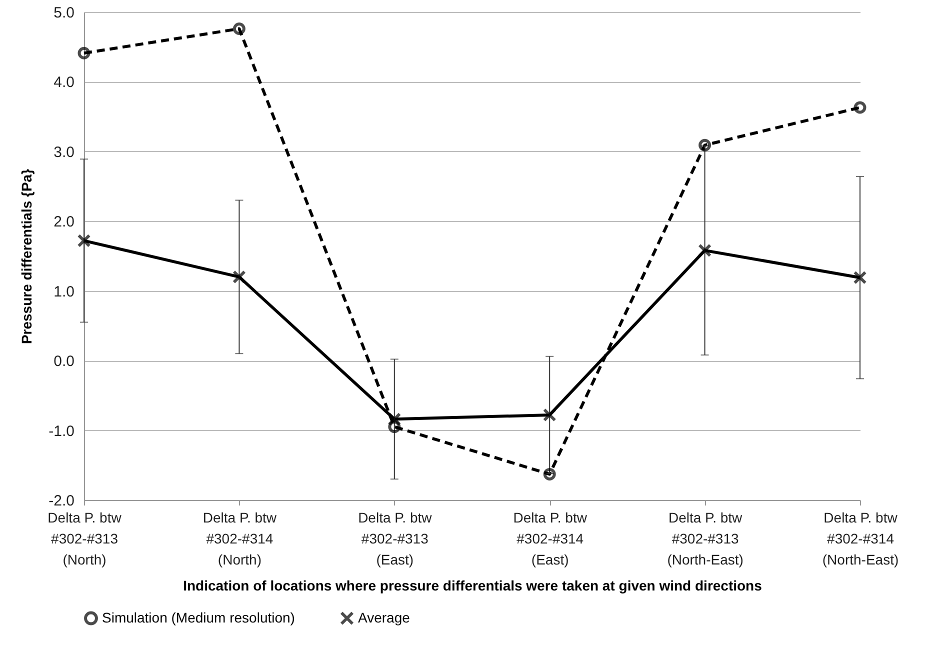  Describe the element at coordinates (64, 291) in the screenshot. I see `y-tick-label: 1.0` at that location.